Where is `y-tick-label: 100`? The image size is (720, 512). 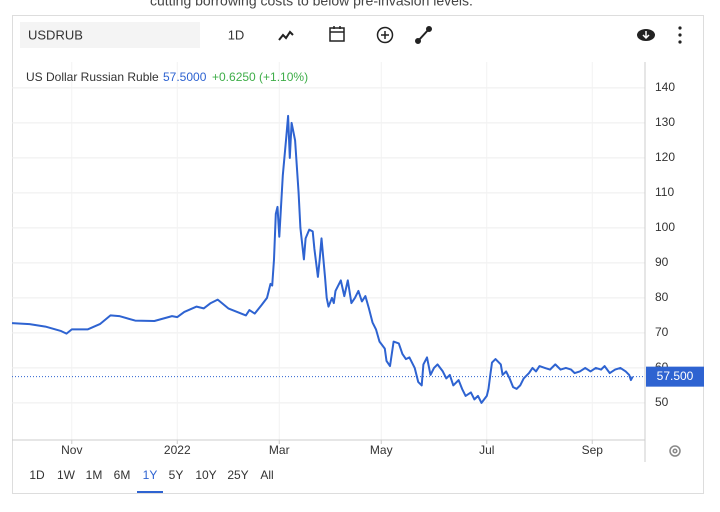
y-tick-label: 100 is located at coordinates (665, 227).